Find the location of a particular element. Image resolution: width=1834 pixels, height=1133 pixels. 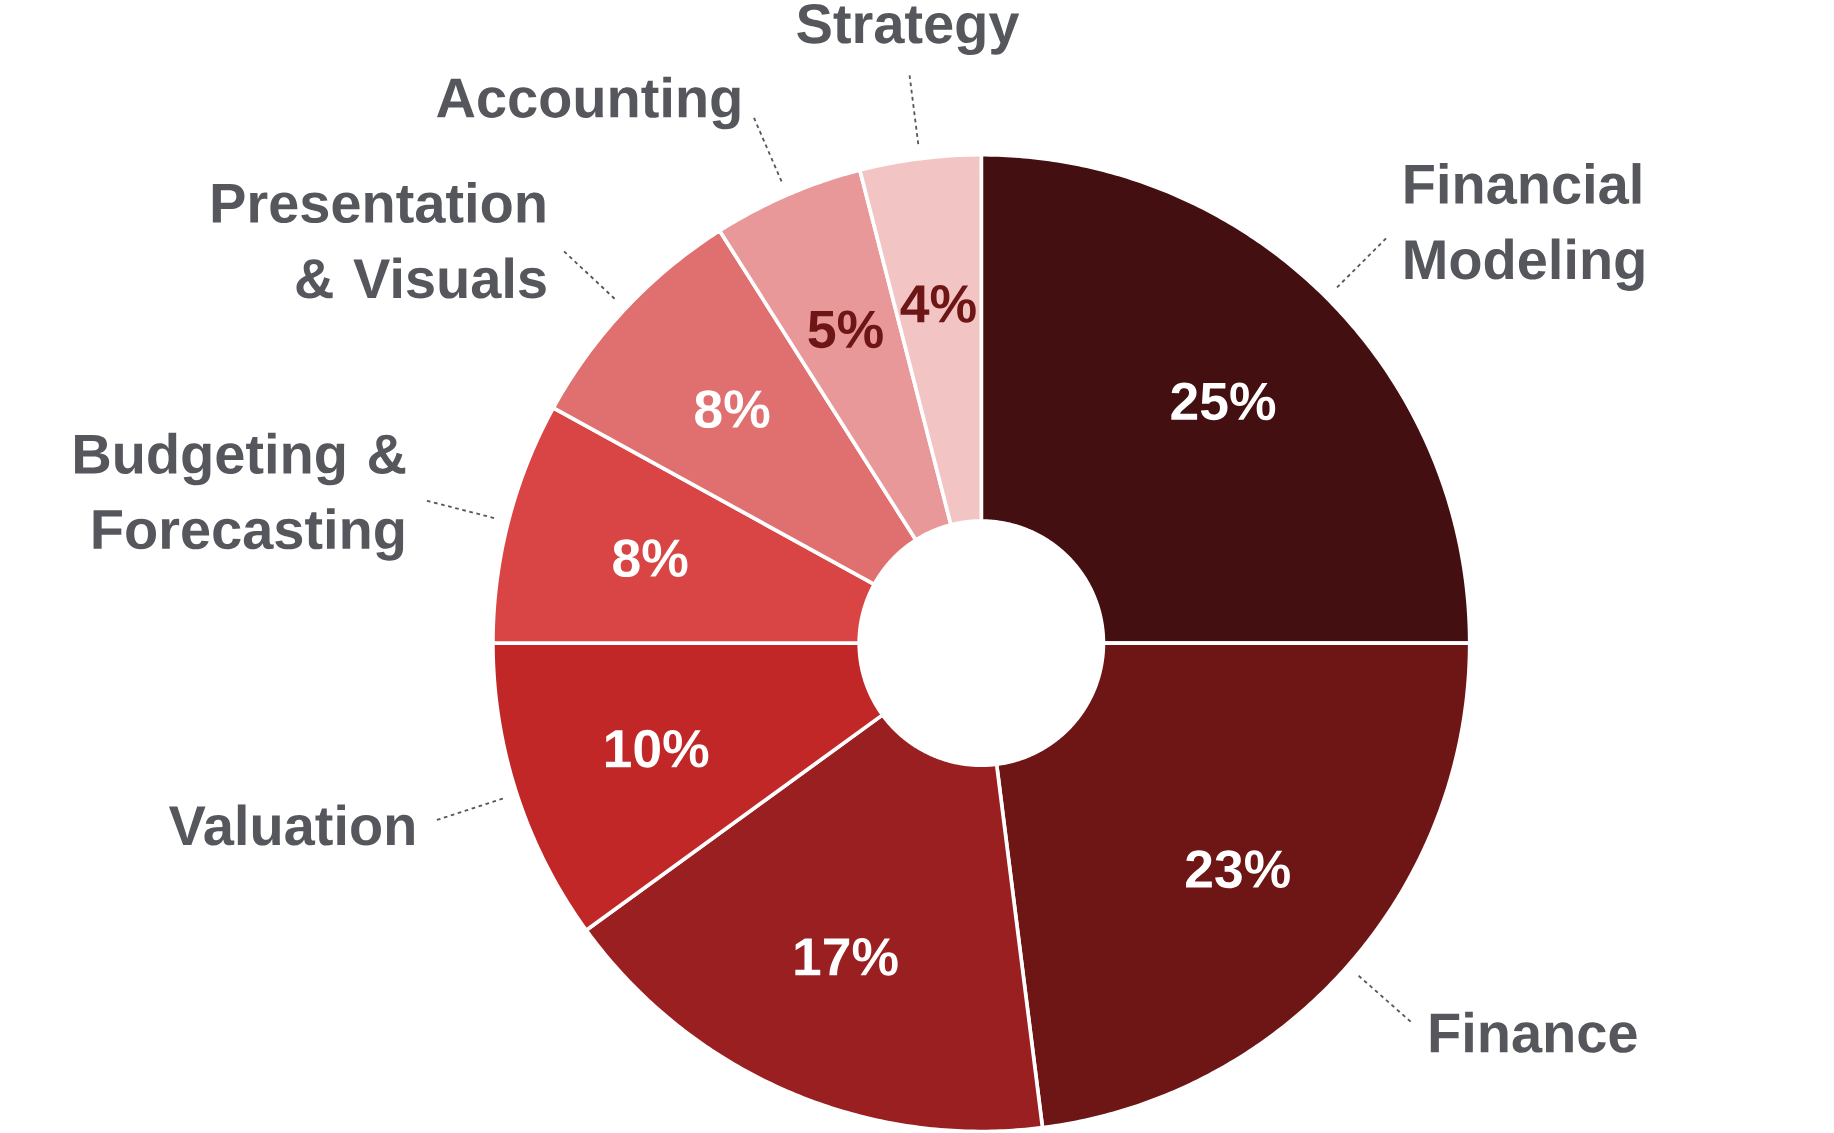

data-label: 10% is located at coordinates (657, 748).